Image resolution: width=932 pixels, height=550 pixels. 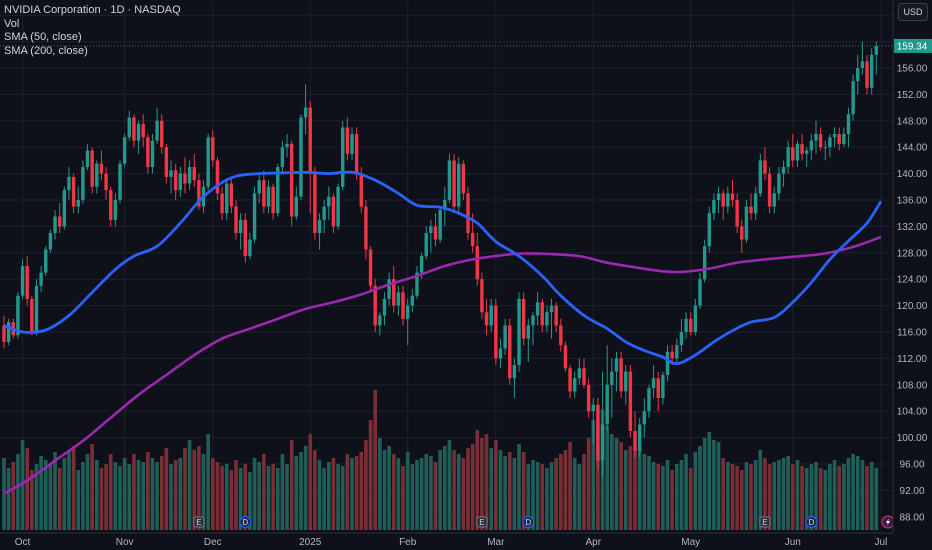 I want to click on marker-label: E, so click(x=481, y=522).